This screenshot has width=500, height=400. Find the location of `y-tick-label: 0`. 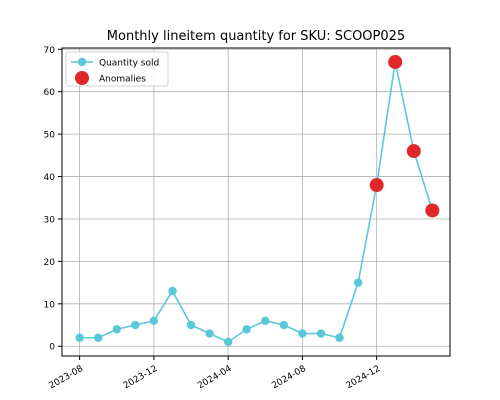

y-tick-label: 0 is located at coordinates (52, 348).